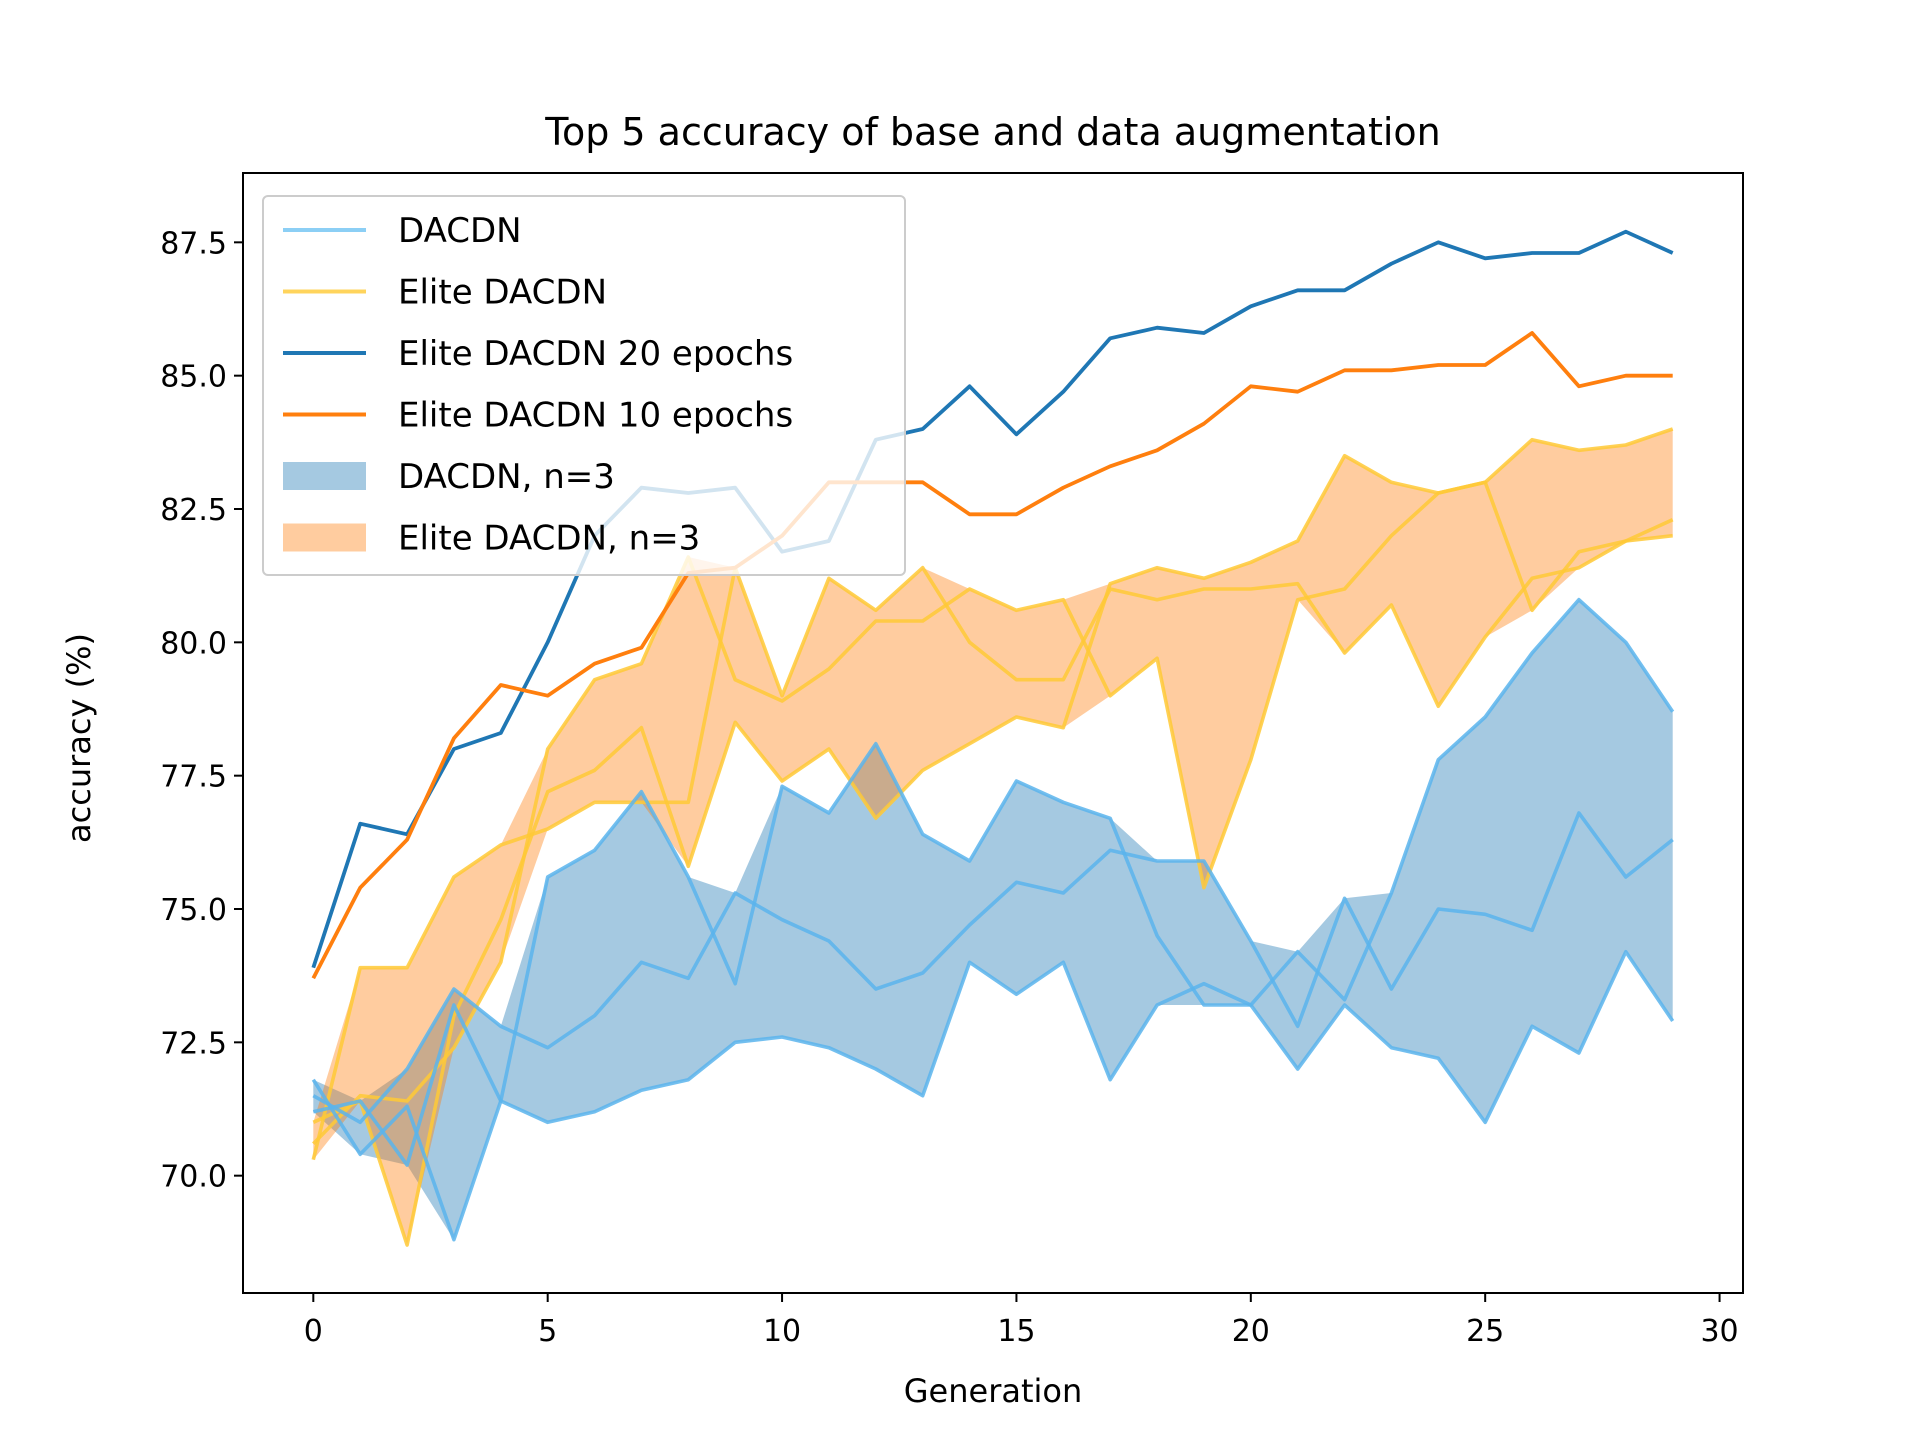 The height and width of the screenshot is (1440, 1920). What do you see at coordinates (193, 1043) in the screenshot?
I see `y-tick-label: 72.5` at bounding box center [193, 1043].